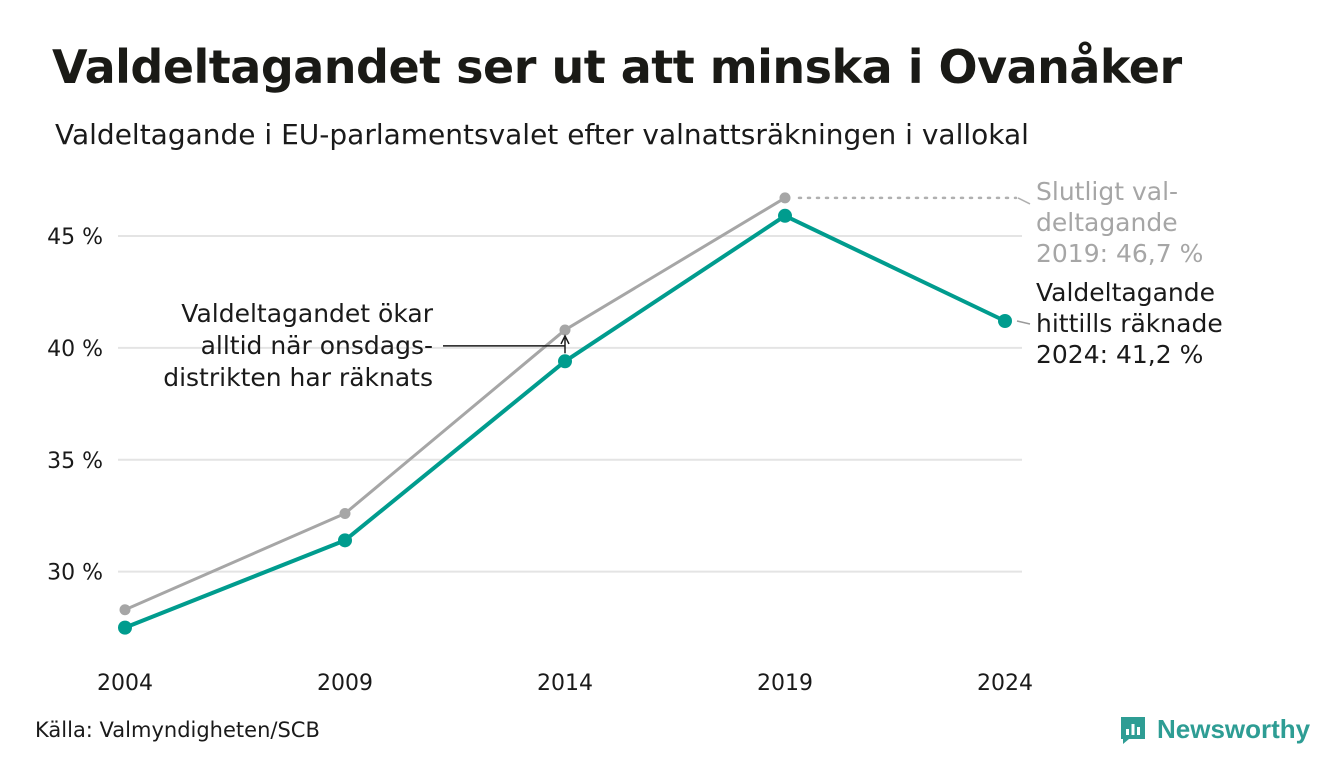 This screenshot has height=780, width=1340. I want to click on point-final-2009, so click(345, 513).